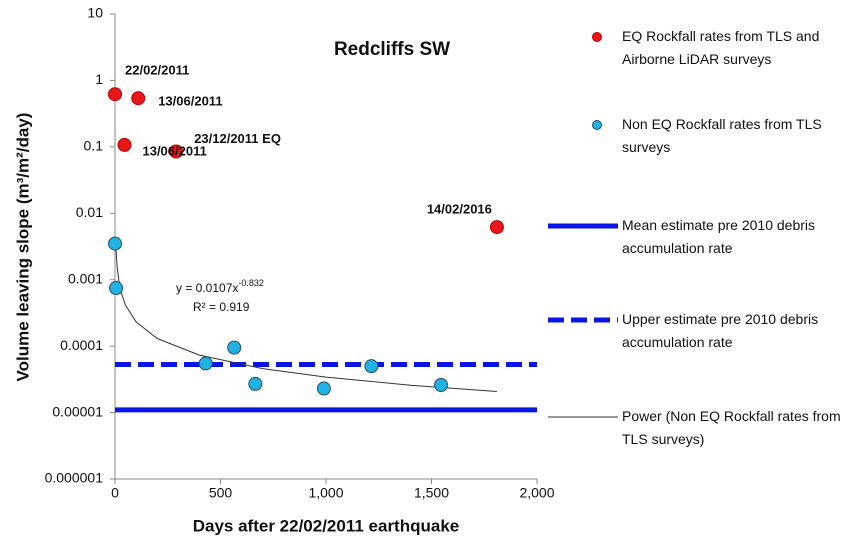 Image resolution: width=860 pixels, height=542 pixels. Describe the element at coordinates (99, 79) in the screenshot. I see `y-tick-label: 1` at that location.